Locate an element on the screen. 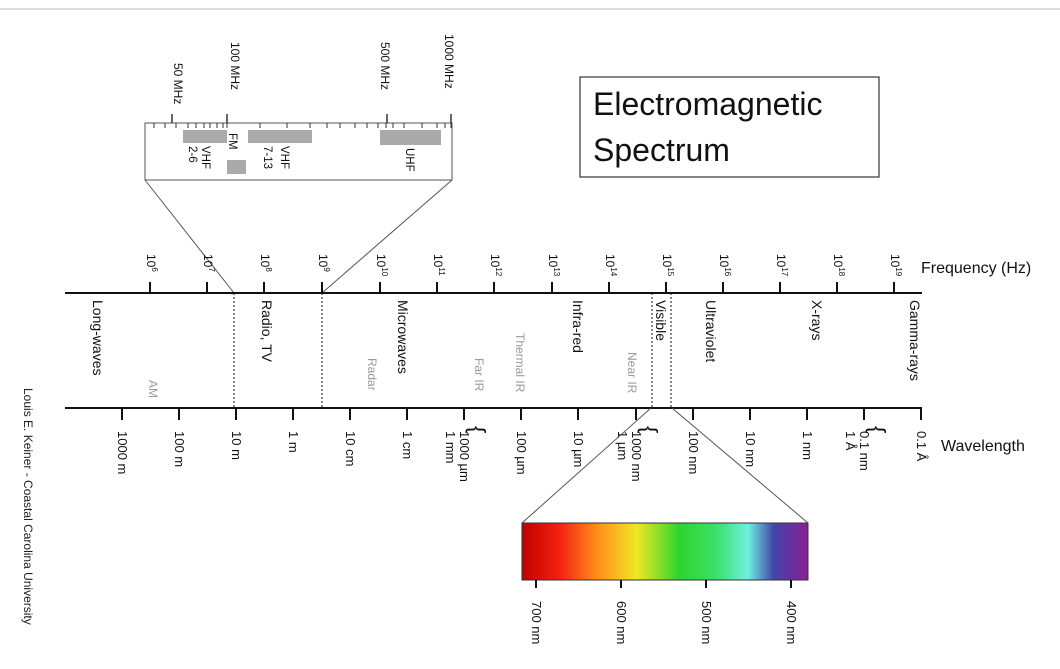 The height and width of the screenshot is (669, 1060). visible-spectrum: 700 nm 600 nm 500 nm 400 nm is located at coordinates (665, 525).